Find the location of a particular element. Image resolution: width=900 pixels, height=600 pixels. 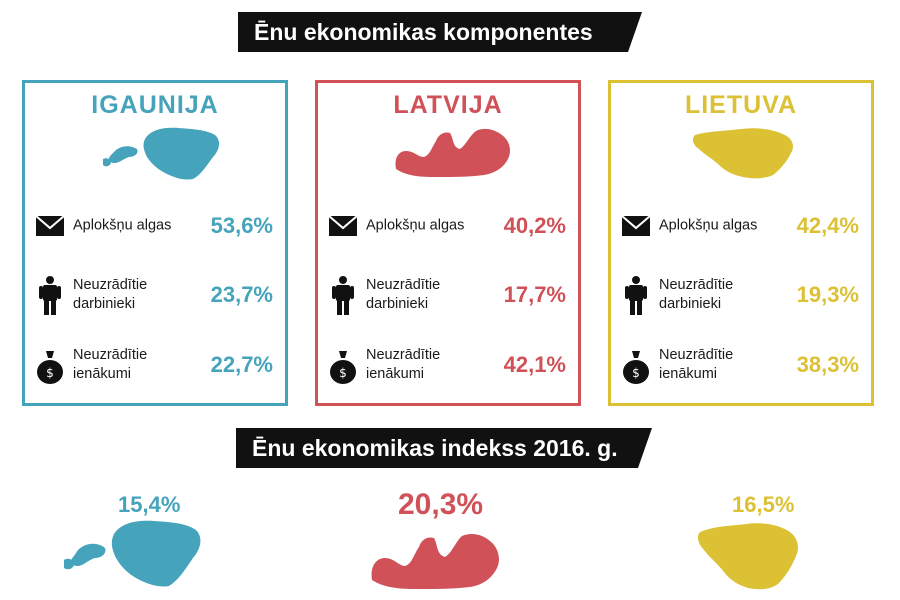

components-title-banner: Ēnu ekonomikas komponentes is located at coordinates (440, 32).